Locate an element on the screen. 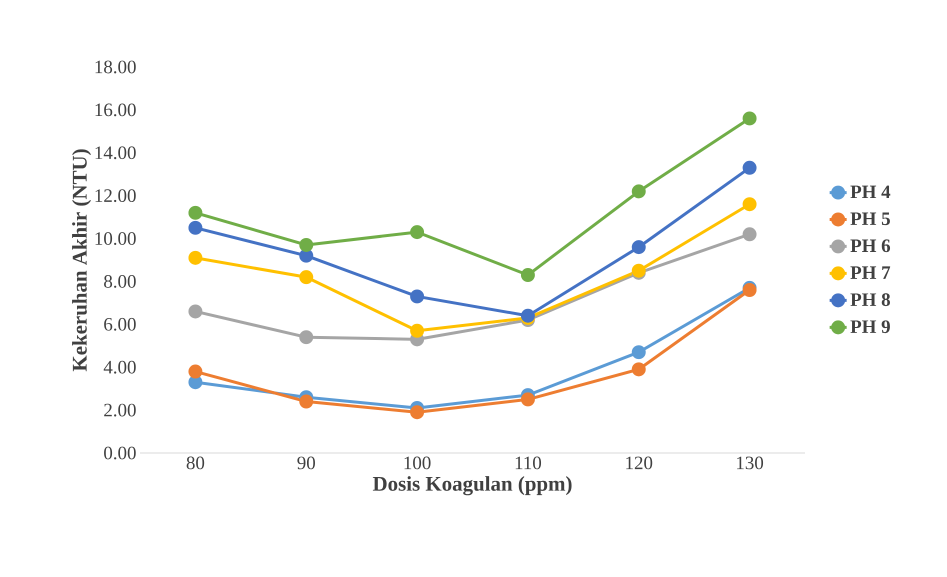 The image size is (947, 577). y-tick-label: 12.00 is located at coordinates (116, 195).